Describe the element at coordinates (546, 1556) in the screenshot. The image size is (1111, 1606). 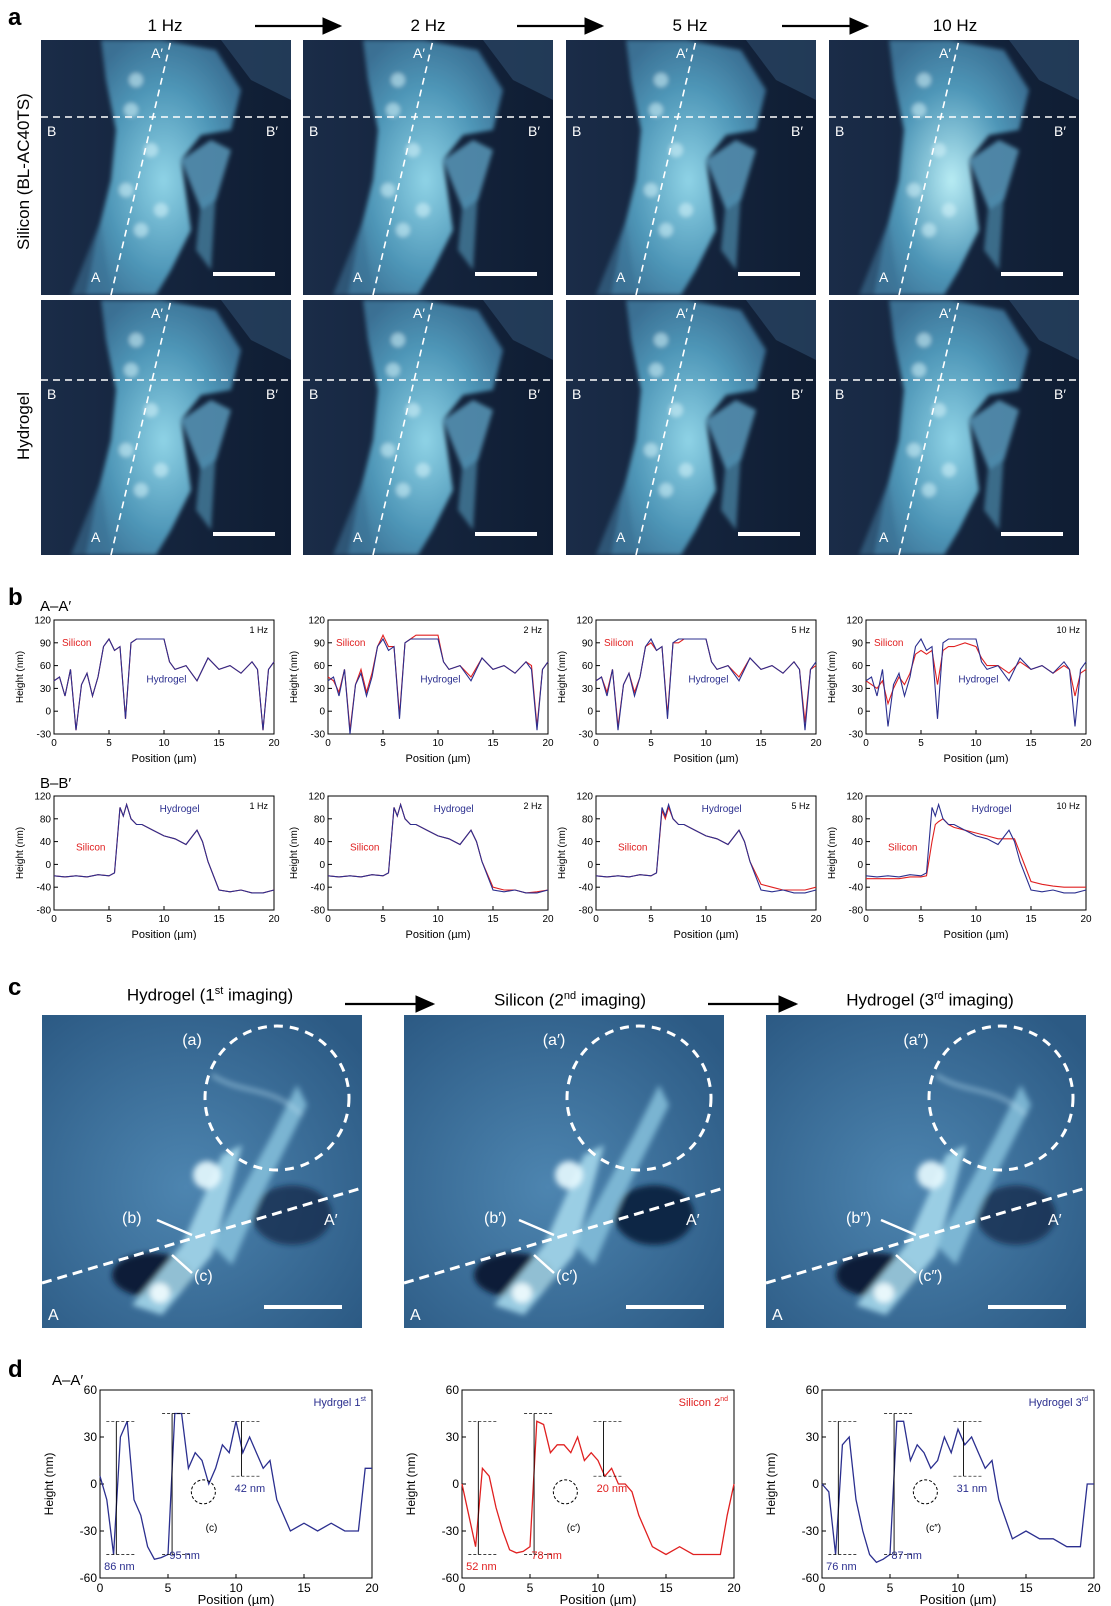
I see `height-annotation: 78 nm` at that location.